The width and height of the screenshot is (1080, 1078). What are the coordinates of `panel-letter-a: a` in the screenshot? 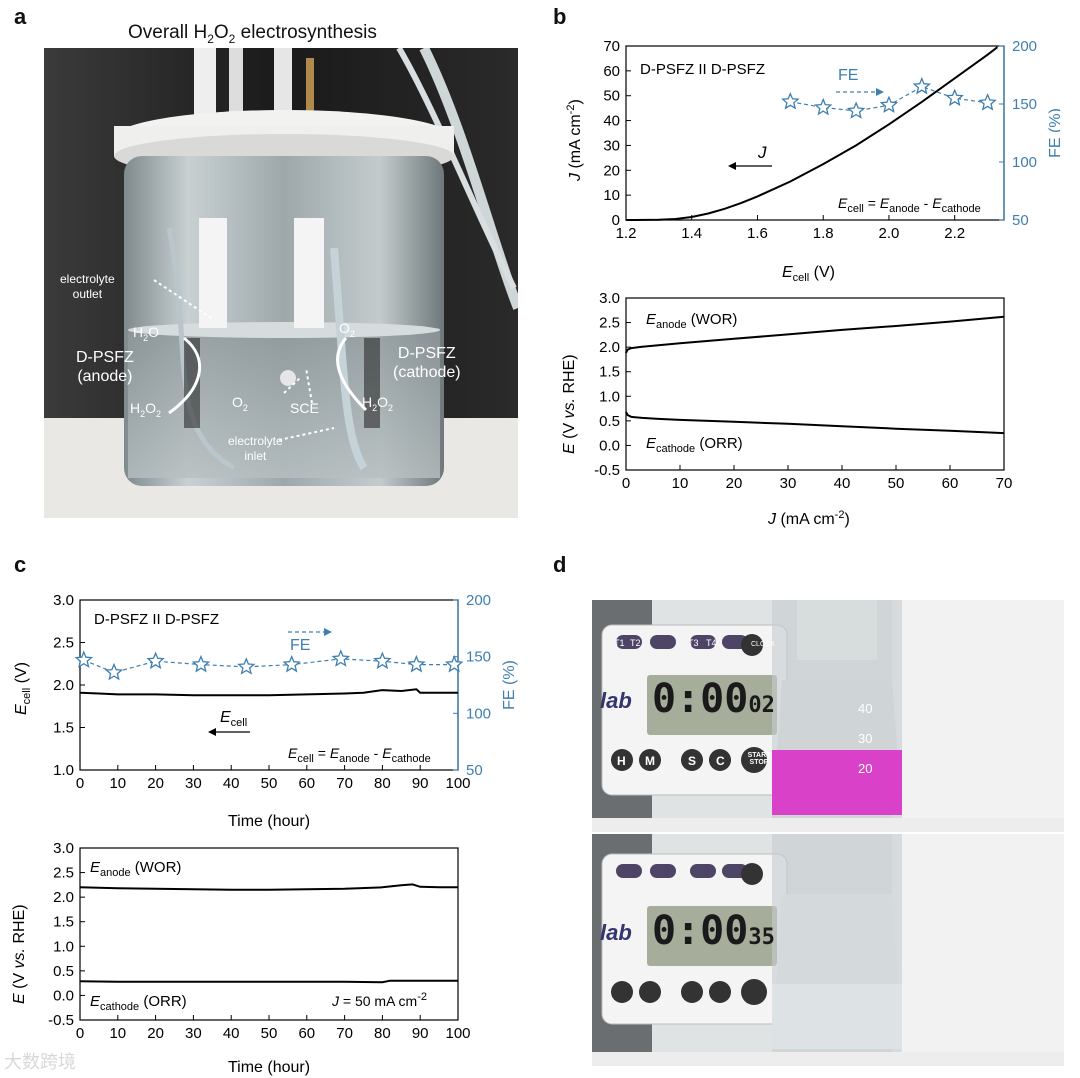 It's located at (20, 16).